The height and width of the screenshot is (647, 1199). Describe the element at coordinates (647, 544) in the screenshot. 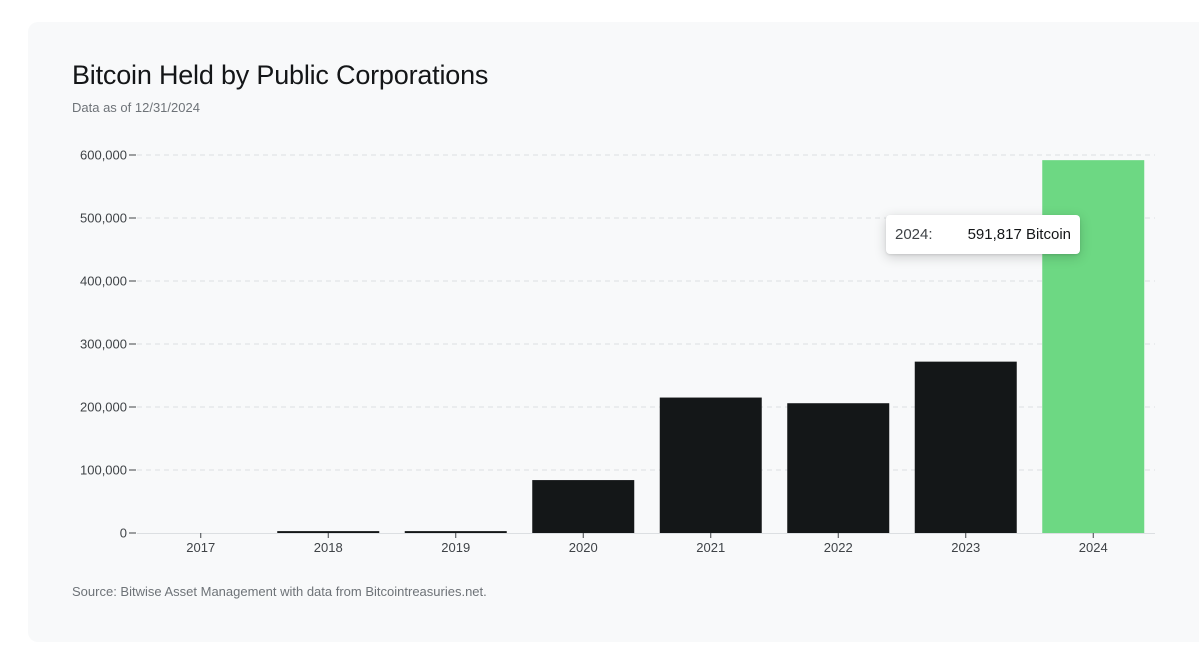

I see `x-axis: 2017 2018 2019 2020 2021 2022 2023 2024` at that location.